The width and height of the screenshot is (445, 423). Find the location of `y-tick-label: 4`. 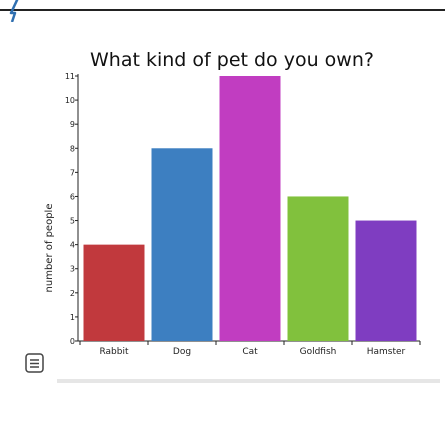

y-tick-label: 4 is located at coordinates (72, 245).